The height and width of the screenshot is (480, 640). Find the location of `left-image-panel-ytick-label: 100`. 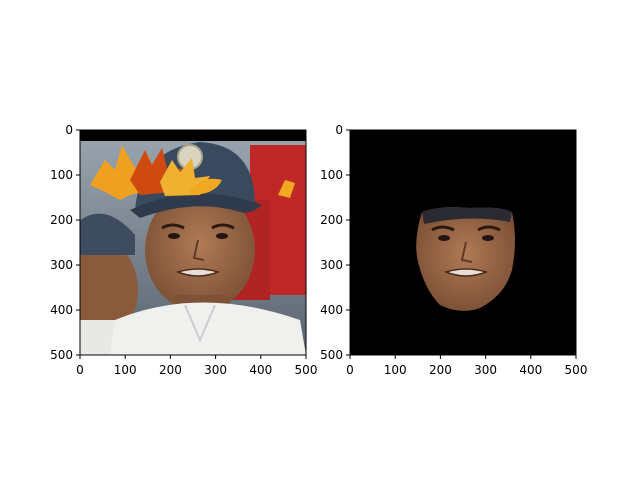

left-image-panel-ytick-label: 100 is located at coordinates (61, 175).